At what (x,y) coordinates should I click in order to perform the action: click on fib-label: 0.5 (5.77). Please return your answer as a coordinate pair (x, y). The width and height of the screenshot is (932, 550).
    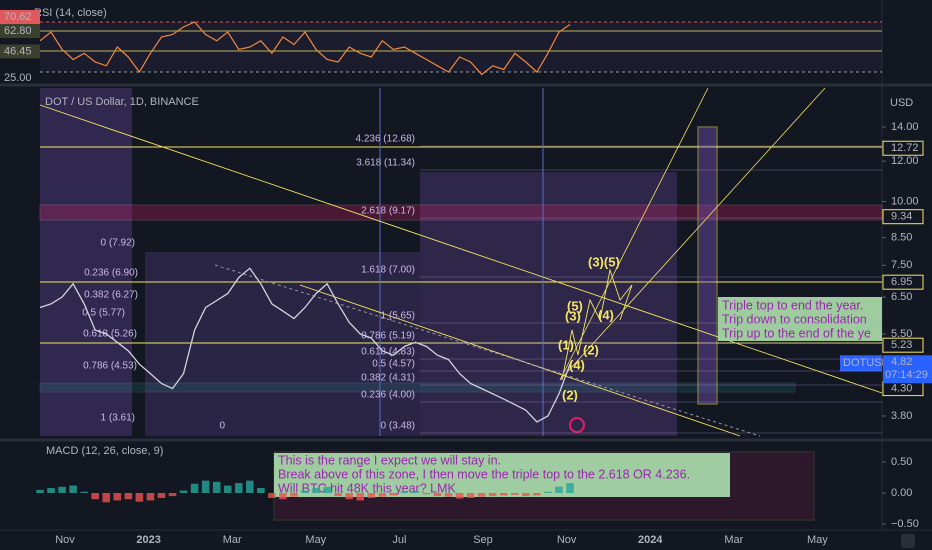
    Looking at the image, I should click on (103, 313).